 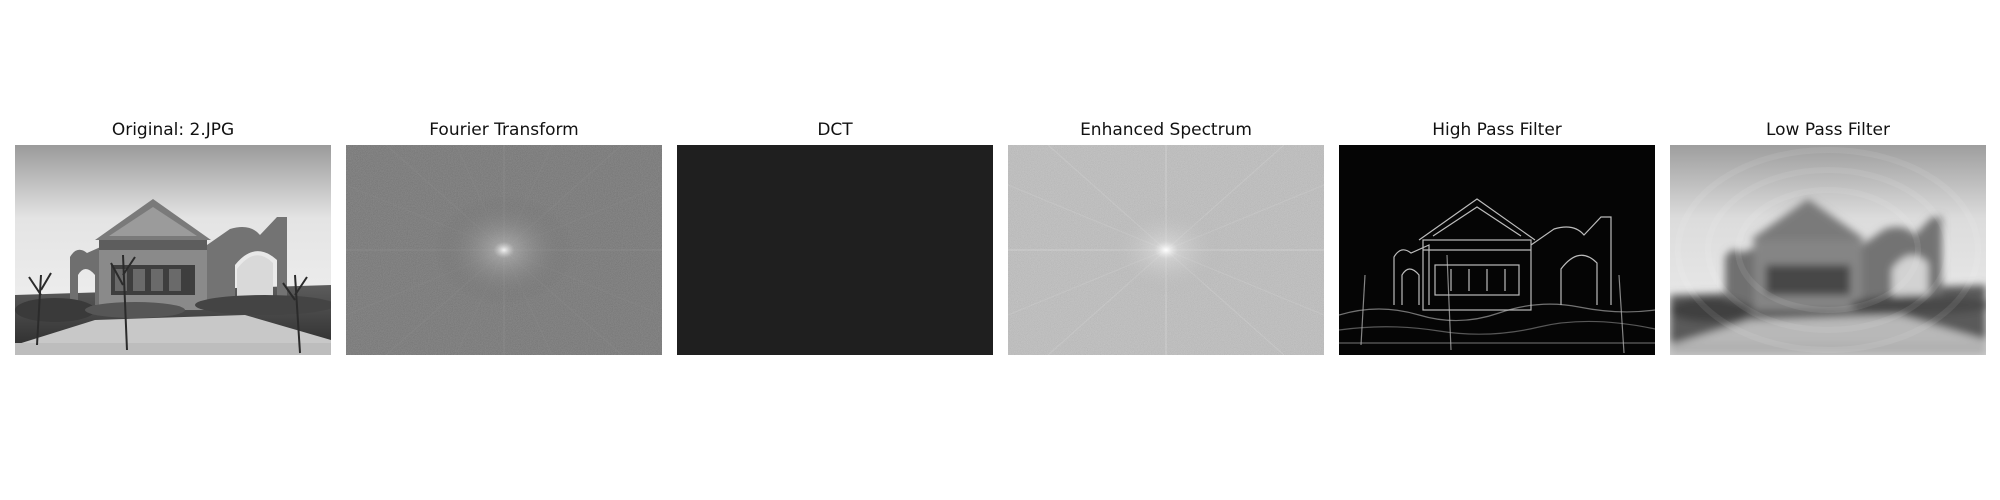 What do you see at coordinates (835, 130) in the screenshot?
I see `panel-title-dct: DCT` at bounding box center [835, 130].